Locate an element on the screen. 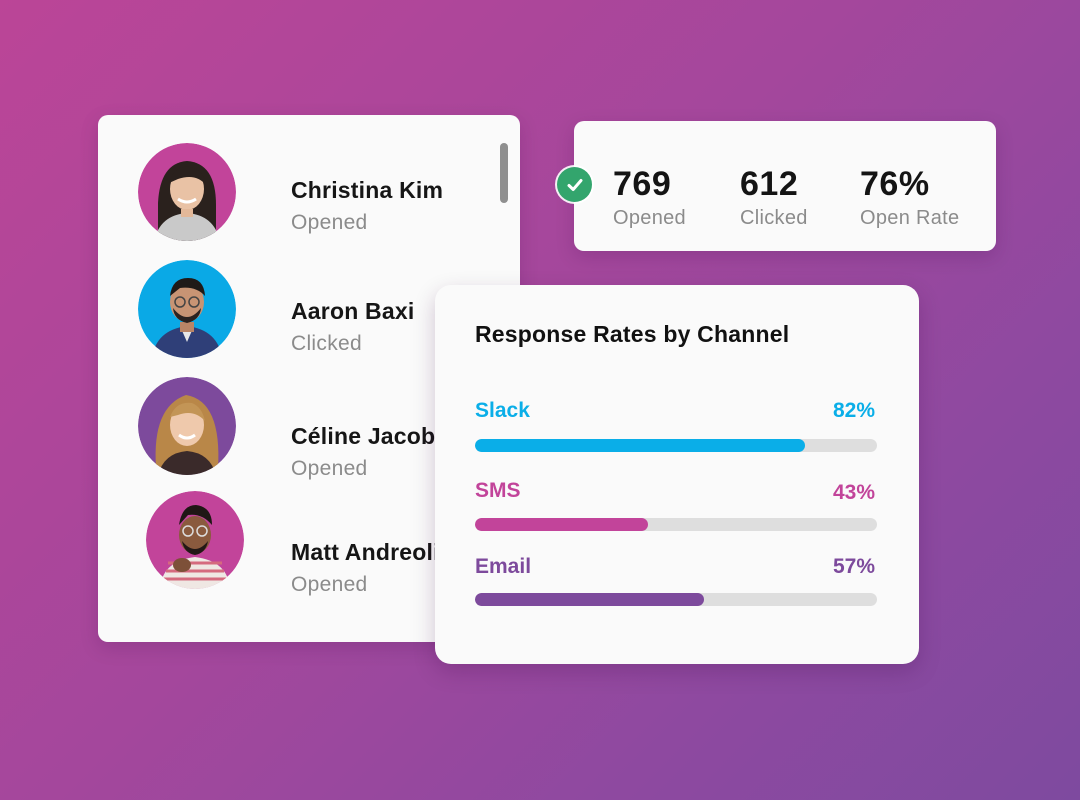 The image size is (1080, 800). recipient-row: Céline Jacobs Opened is located at coordinates (309, 432).